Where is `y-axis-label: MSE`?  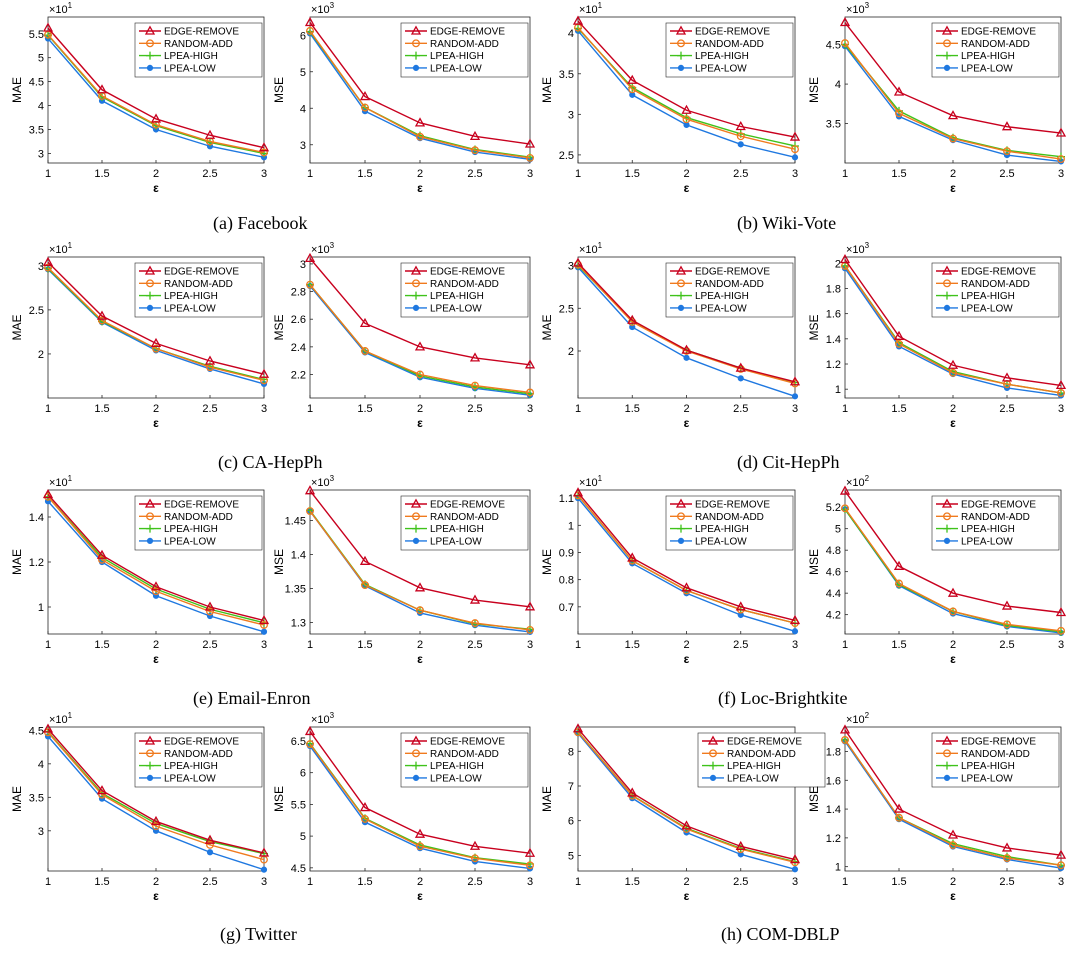
y-axis-label: MSE is located at coordinates (814, 562).